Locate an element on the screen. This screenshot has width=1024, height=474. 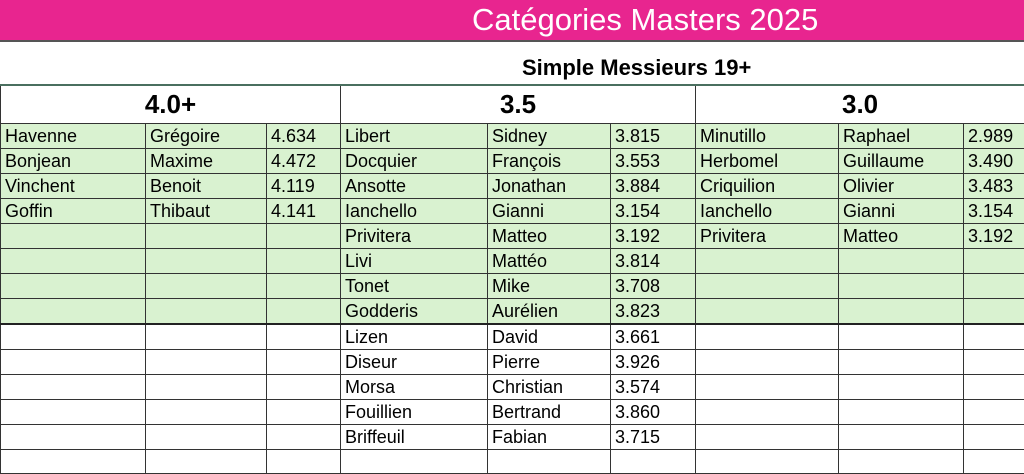
cell-lastname: Bonjean is located at coordinates (73, 160).